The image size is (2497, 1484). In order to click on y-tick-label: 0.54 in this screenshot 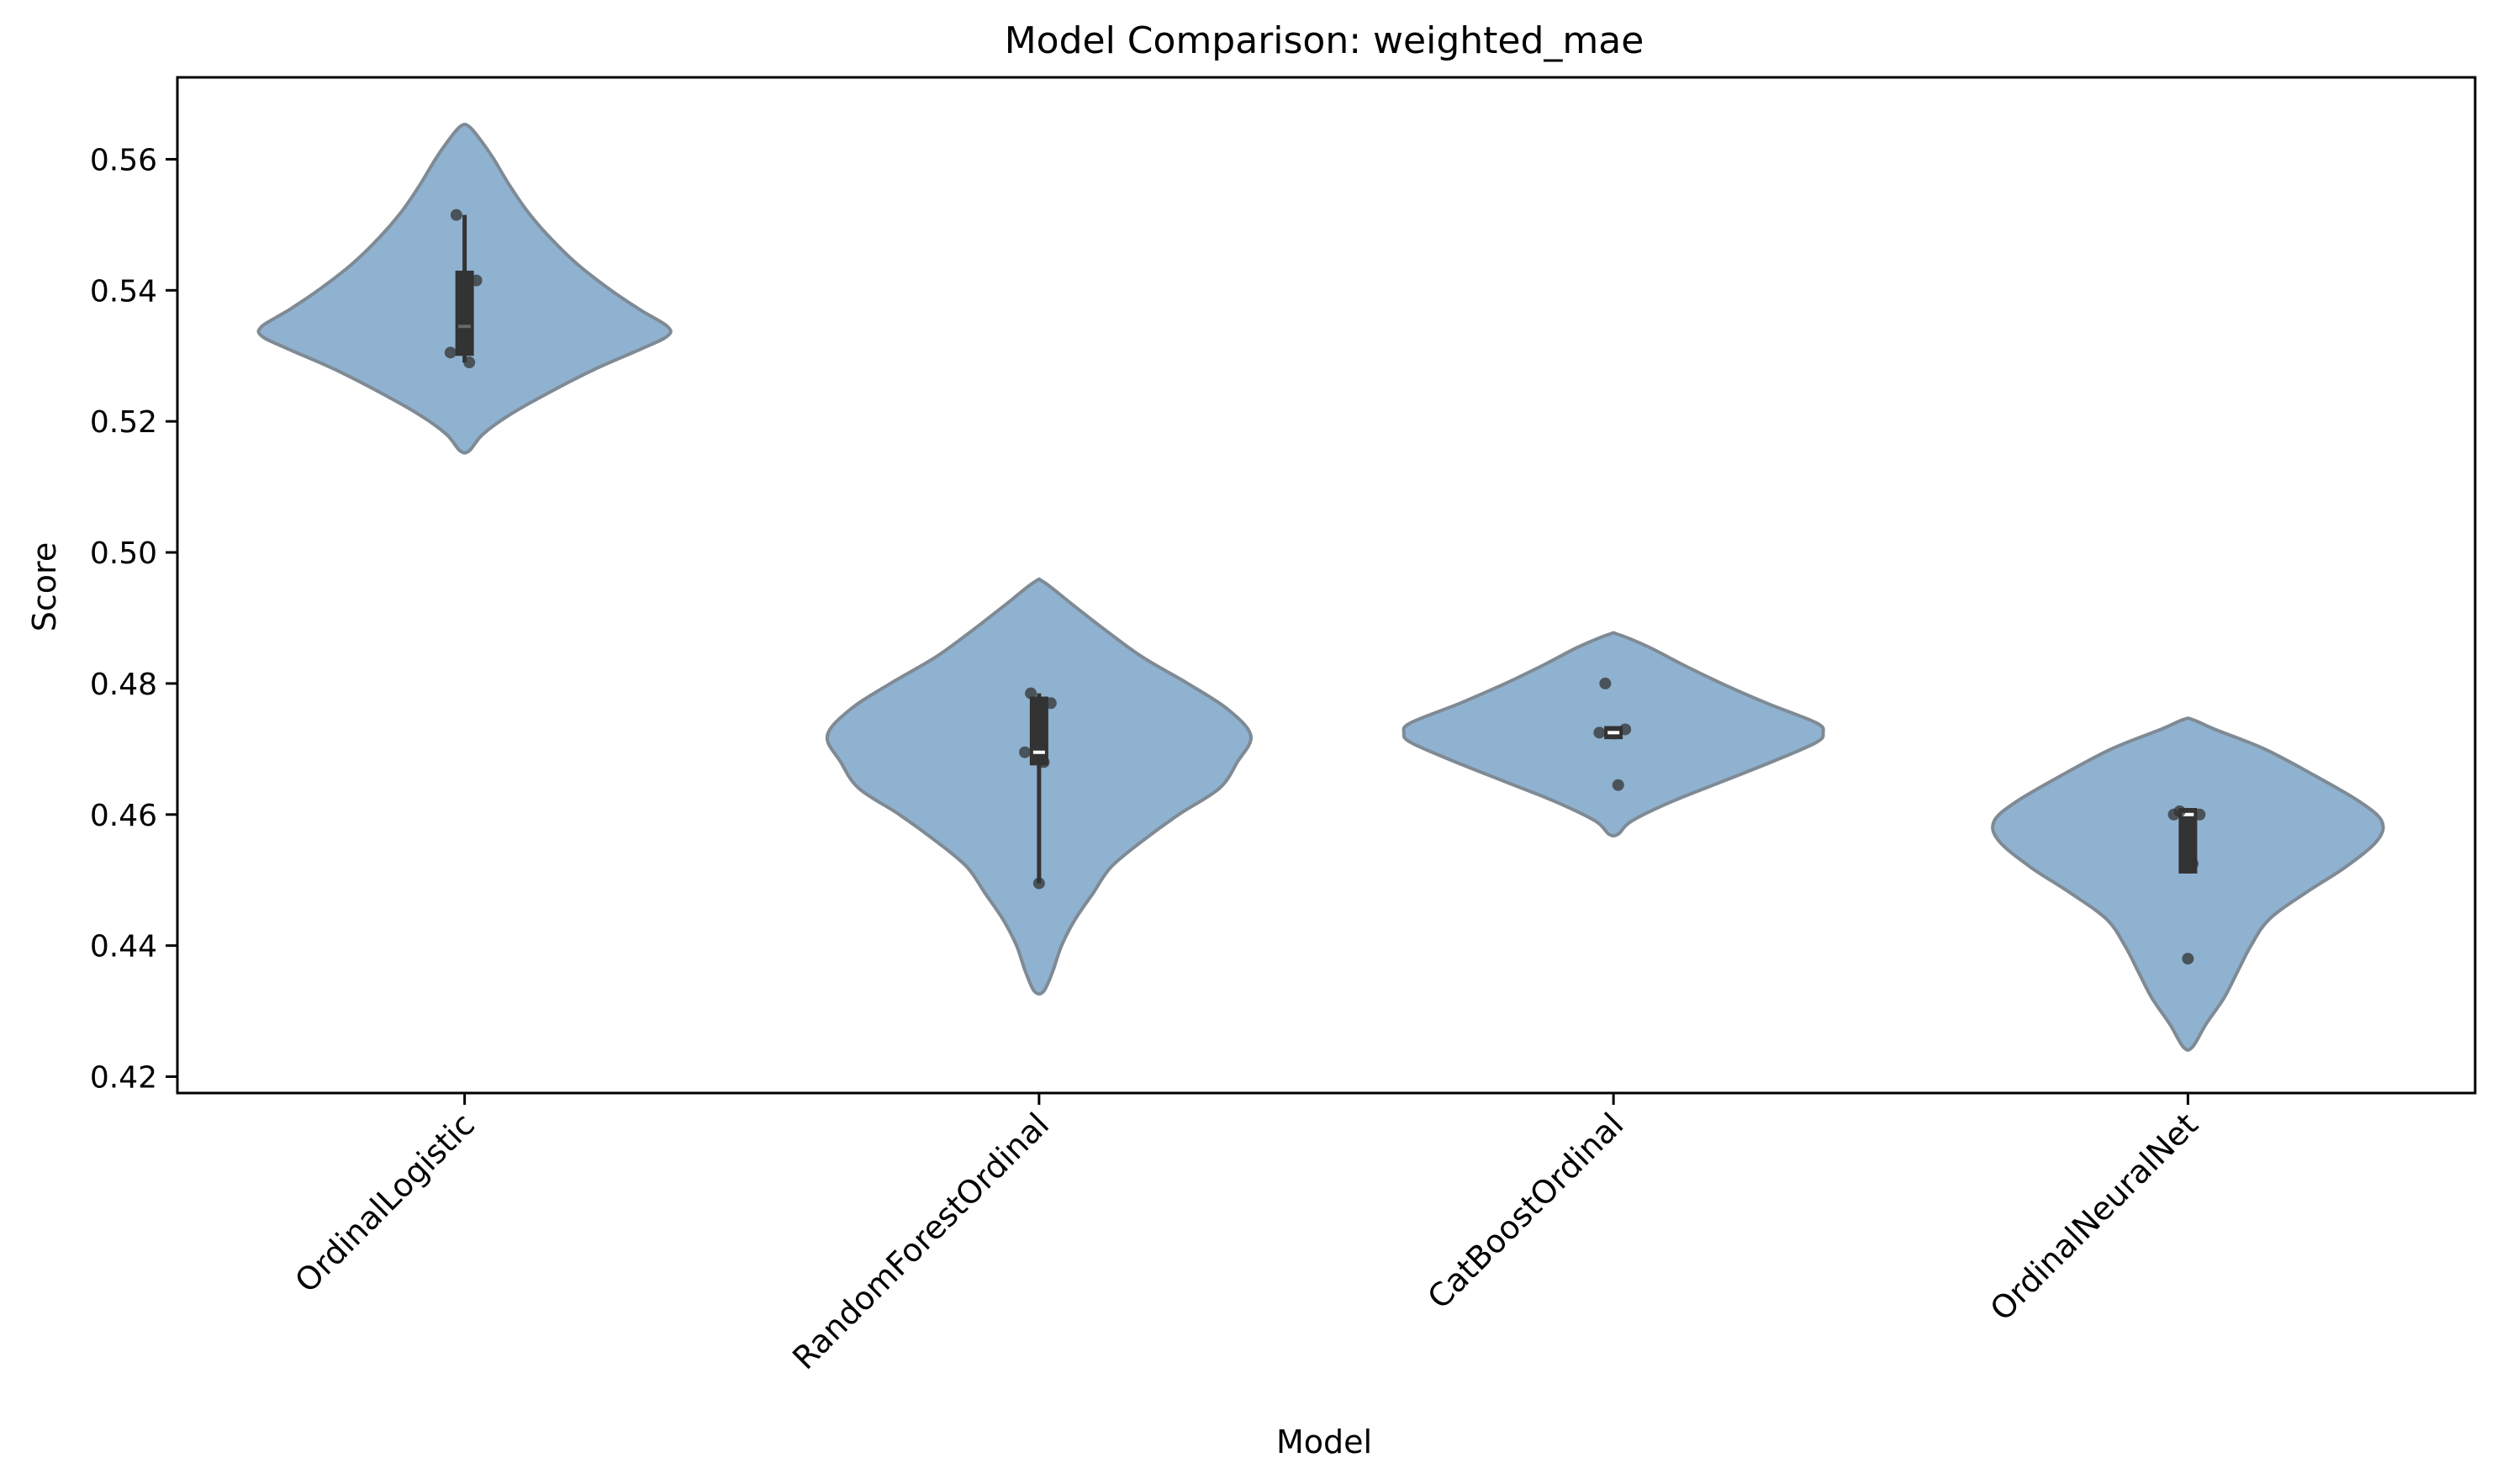, I will do `click(123, 291)`.